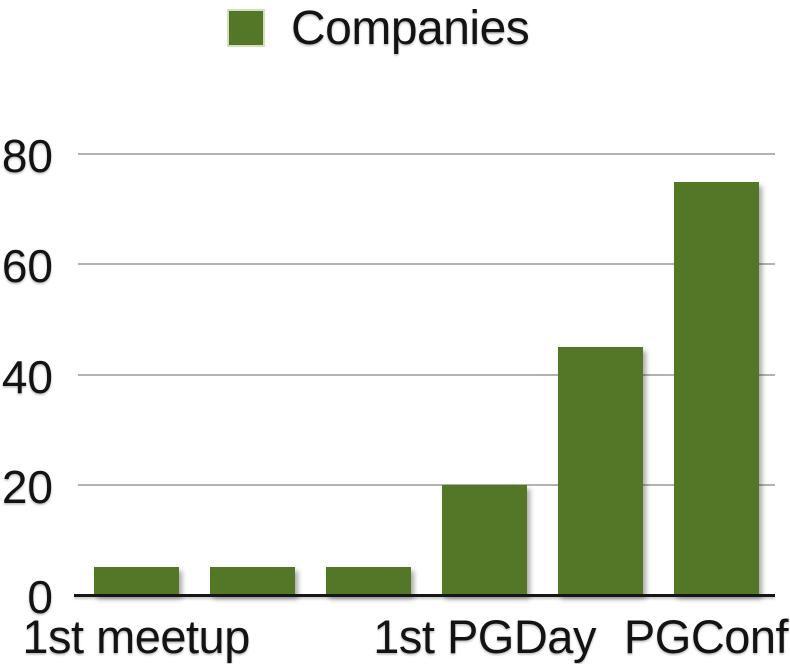  What do you see at coordinates (484, 636) in the screenshot?
I see `x-tick-label: 1st PGDay` at bounding box center [484, 636].